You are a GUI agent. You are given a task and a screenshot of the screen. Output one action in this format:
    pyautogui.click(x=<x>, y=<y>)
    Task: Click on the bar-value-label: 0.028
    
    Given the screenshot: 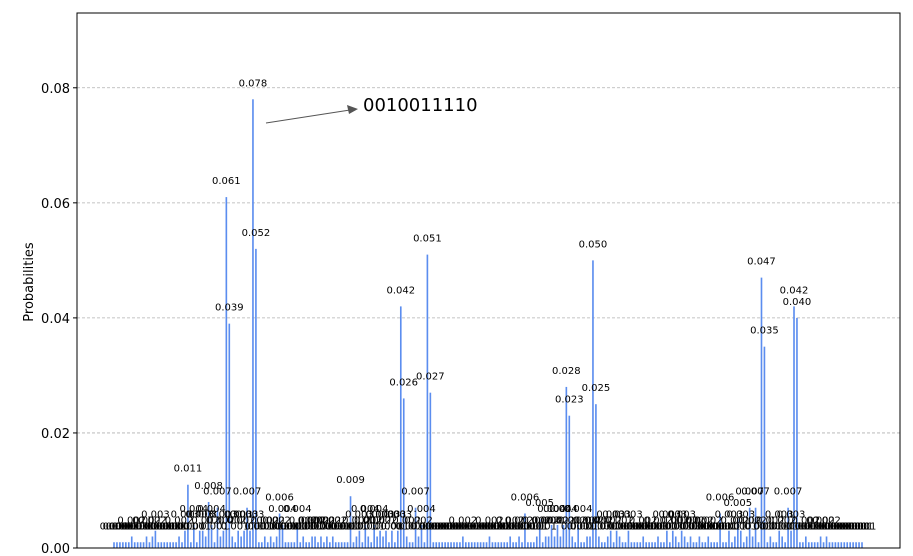 What is the action you would take?
    pyautogui.click(x=566, y=371)
    